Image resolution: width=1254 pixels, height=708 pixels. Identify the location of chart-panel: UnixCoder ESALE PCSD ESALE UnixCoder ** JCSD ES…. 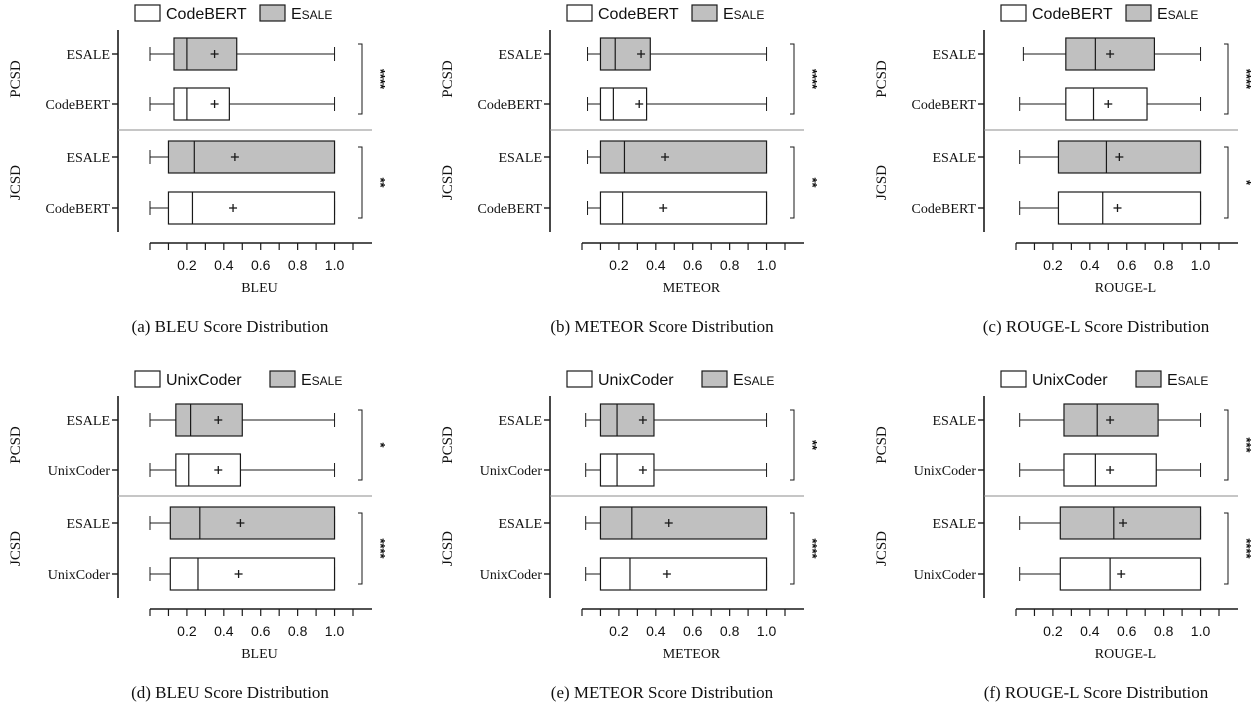
(630, 536).